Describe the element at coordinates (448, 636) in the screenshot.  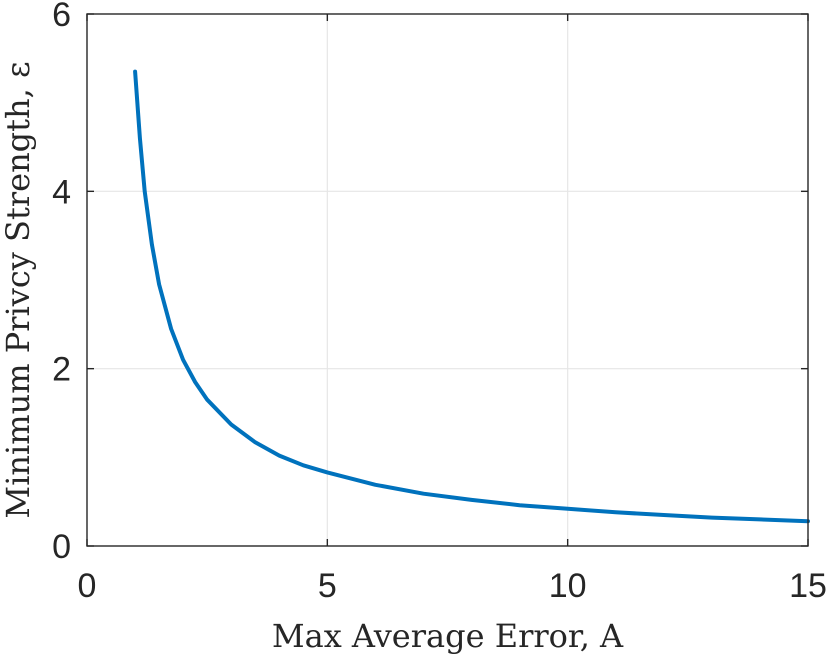
I see `x-axis-label: Max Average Error, A` at that location.